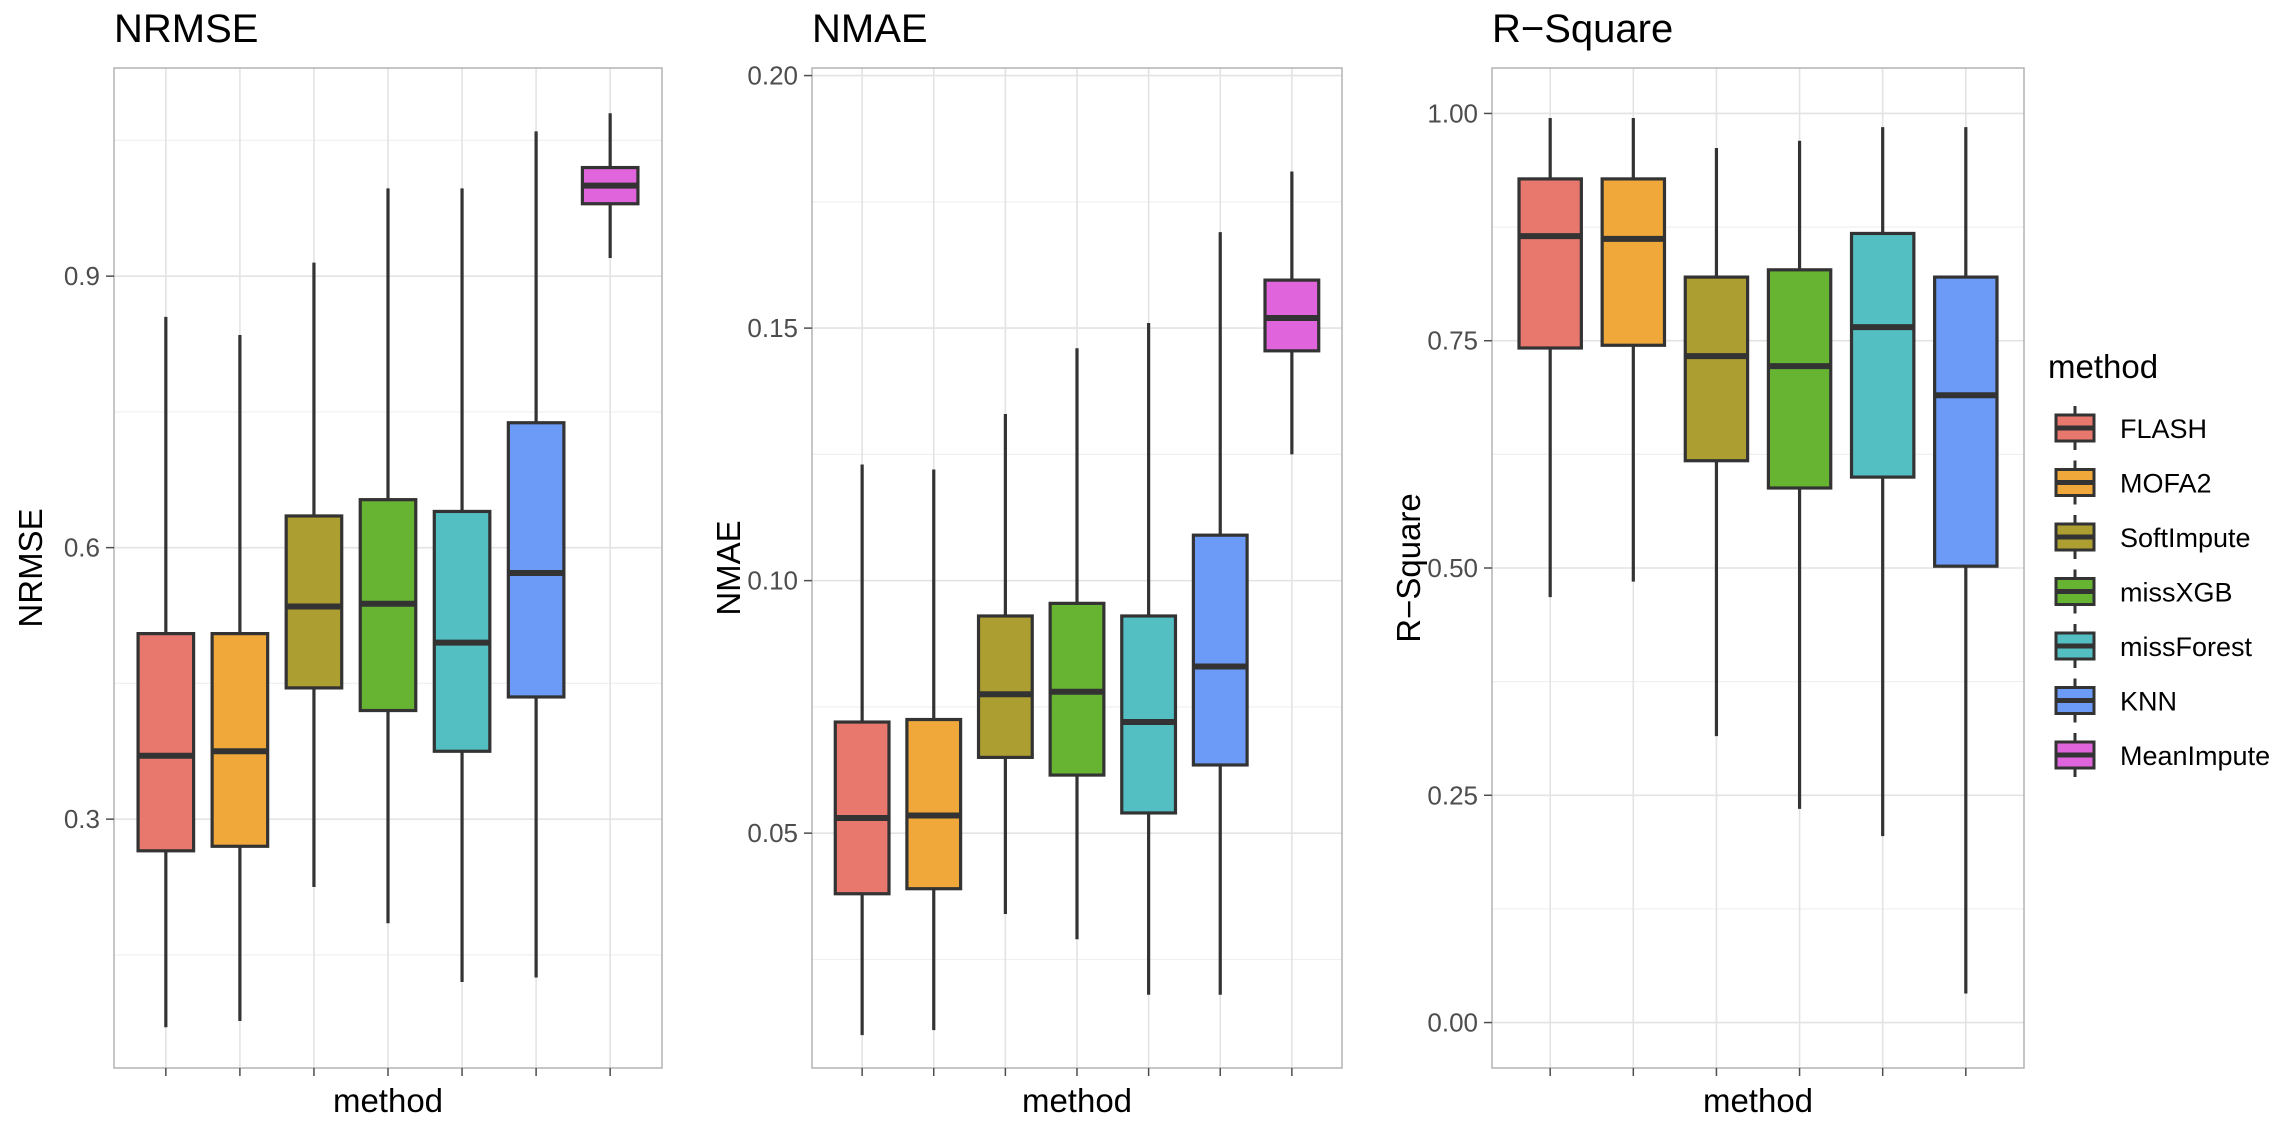 Image resolution: width=2280 pixels, height=1134 pixels. What do you see at coordinates (1452, 1023) in the screenshot?
I see `y-tick-label: 0.00` at bounding box center [1452, 1023].